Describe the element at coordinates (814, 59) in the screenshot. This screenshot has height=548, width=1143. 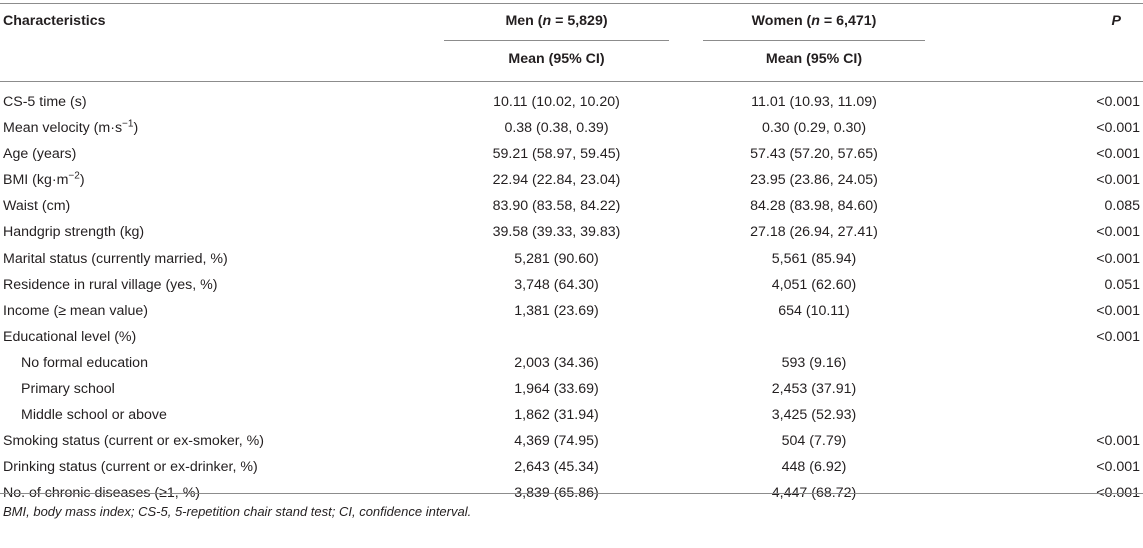
I see `header-women-mean-ci: Mean (95% CI)` at that location.